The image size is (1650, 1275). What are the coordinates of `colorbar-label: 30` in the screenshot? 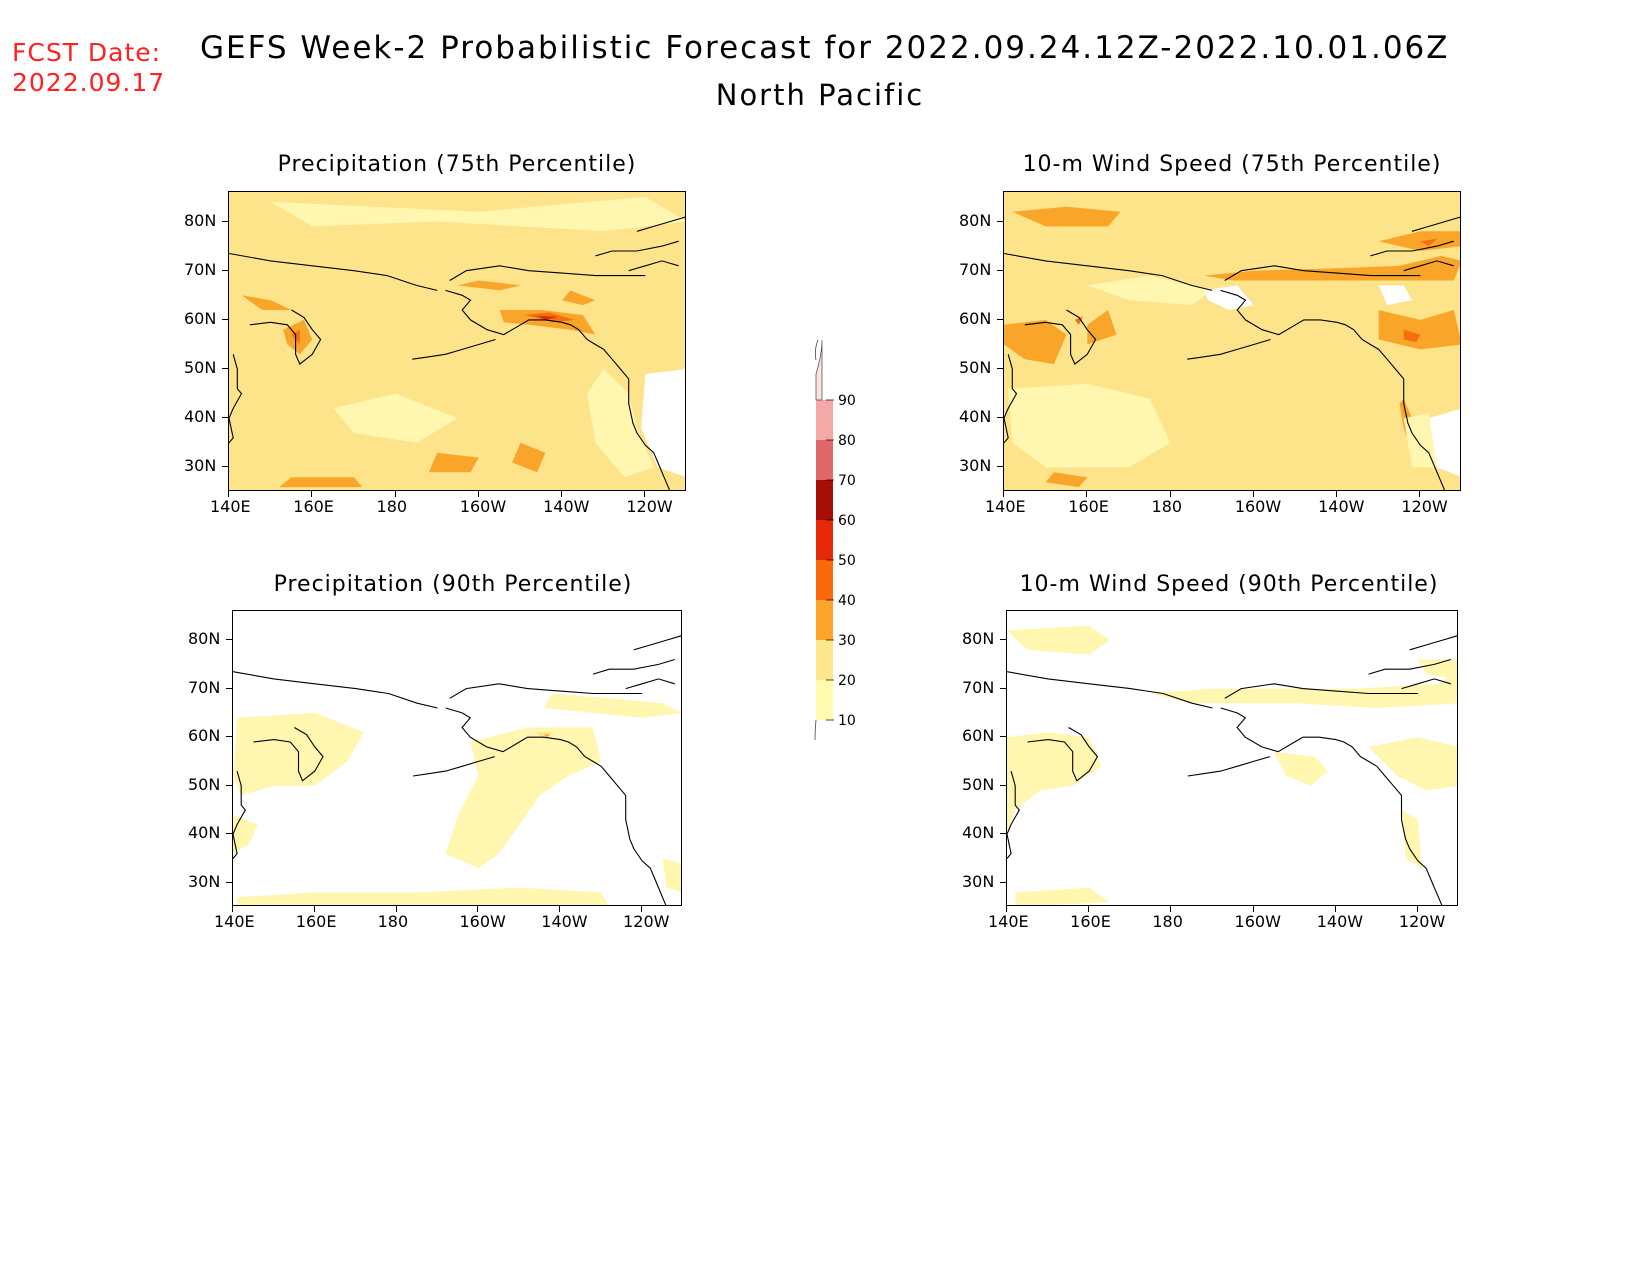 It's located at (847, 641).